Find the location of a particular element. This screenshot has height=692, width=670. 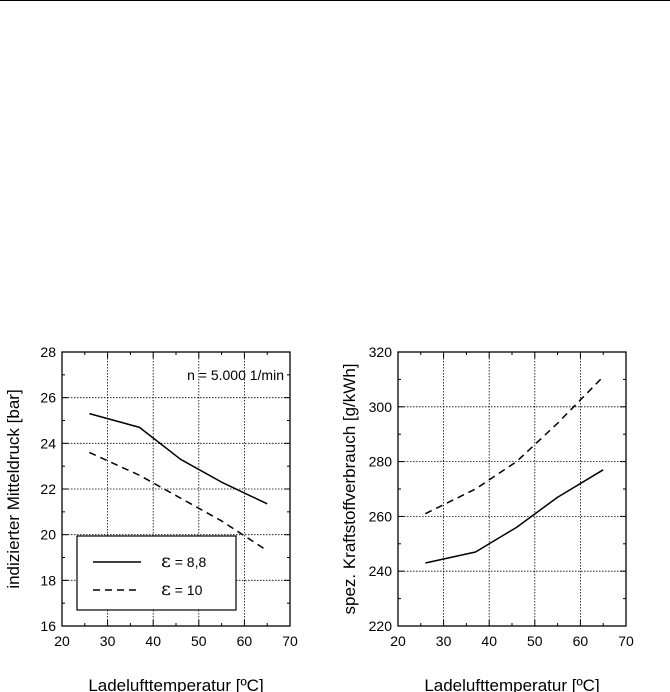

legend-label: ε = 8,8 is located at coordinates (183, 561).